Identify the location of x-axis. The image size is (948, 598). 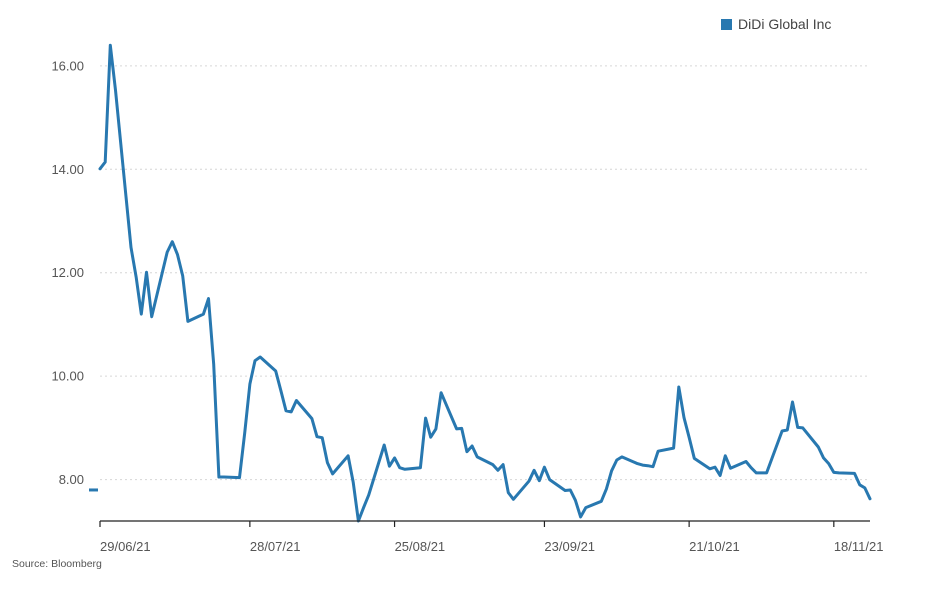
(479, 505).